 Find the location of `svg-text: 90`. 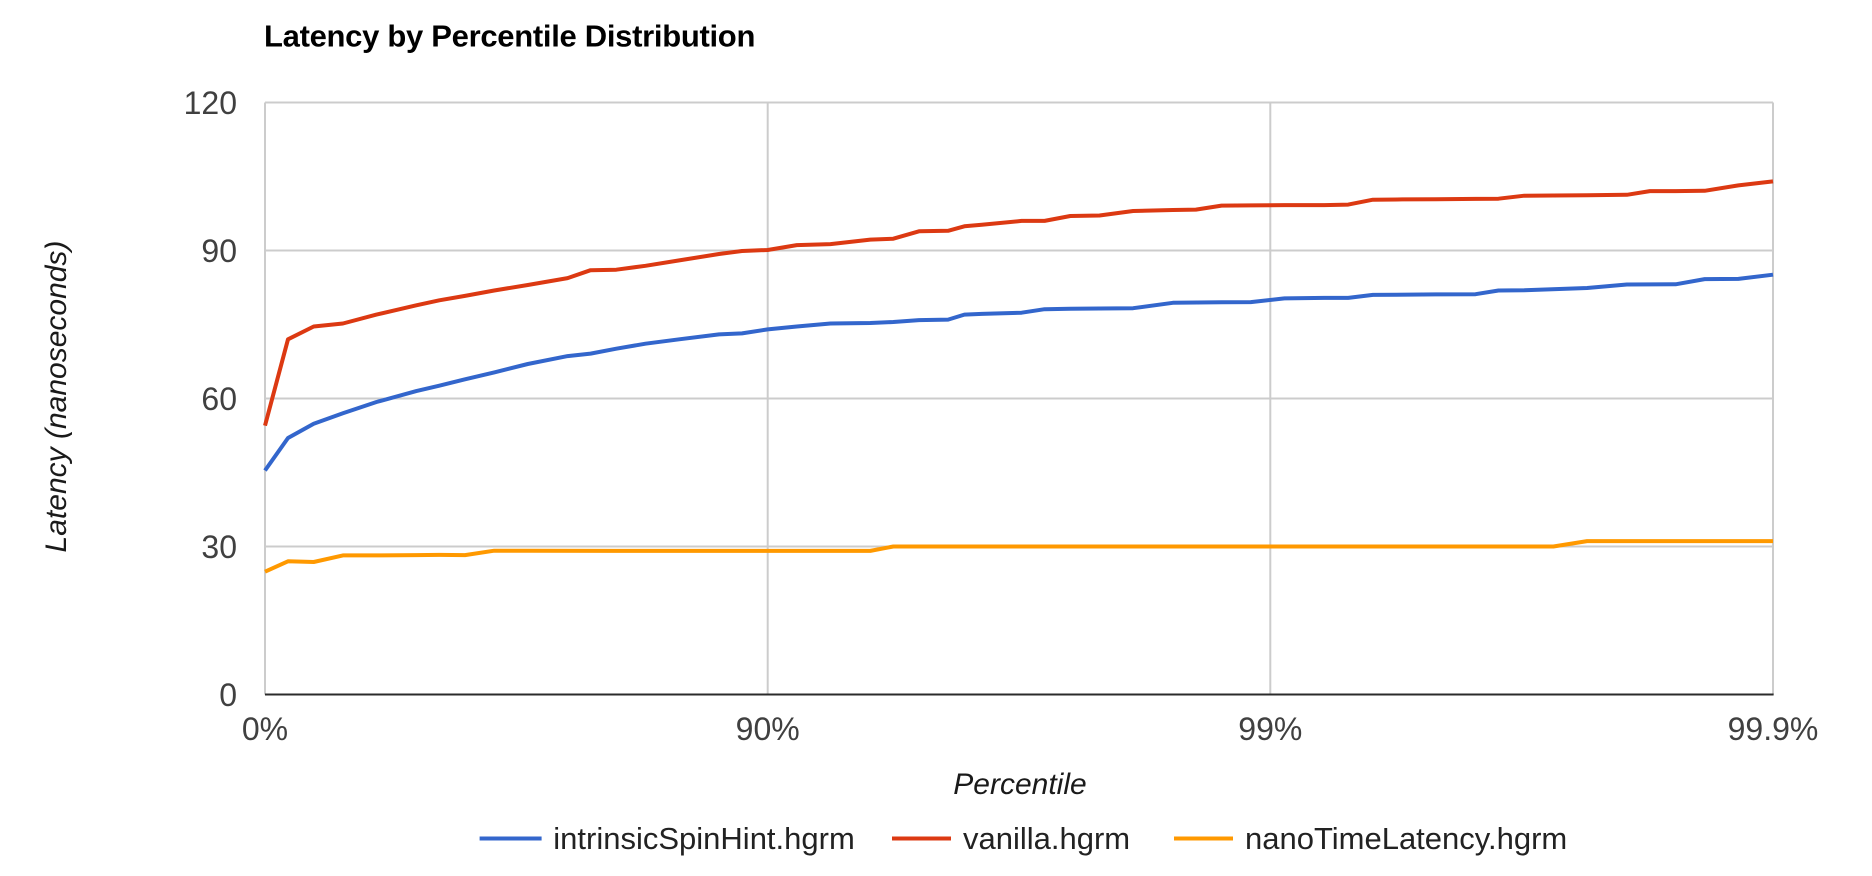

svg-text: 90 is located at coordinates (219, 251).